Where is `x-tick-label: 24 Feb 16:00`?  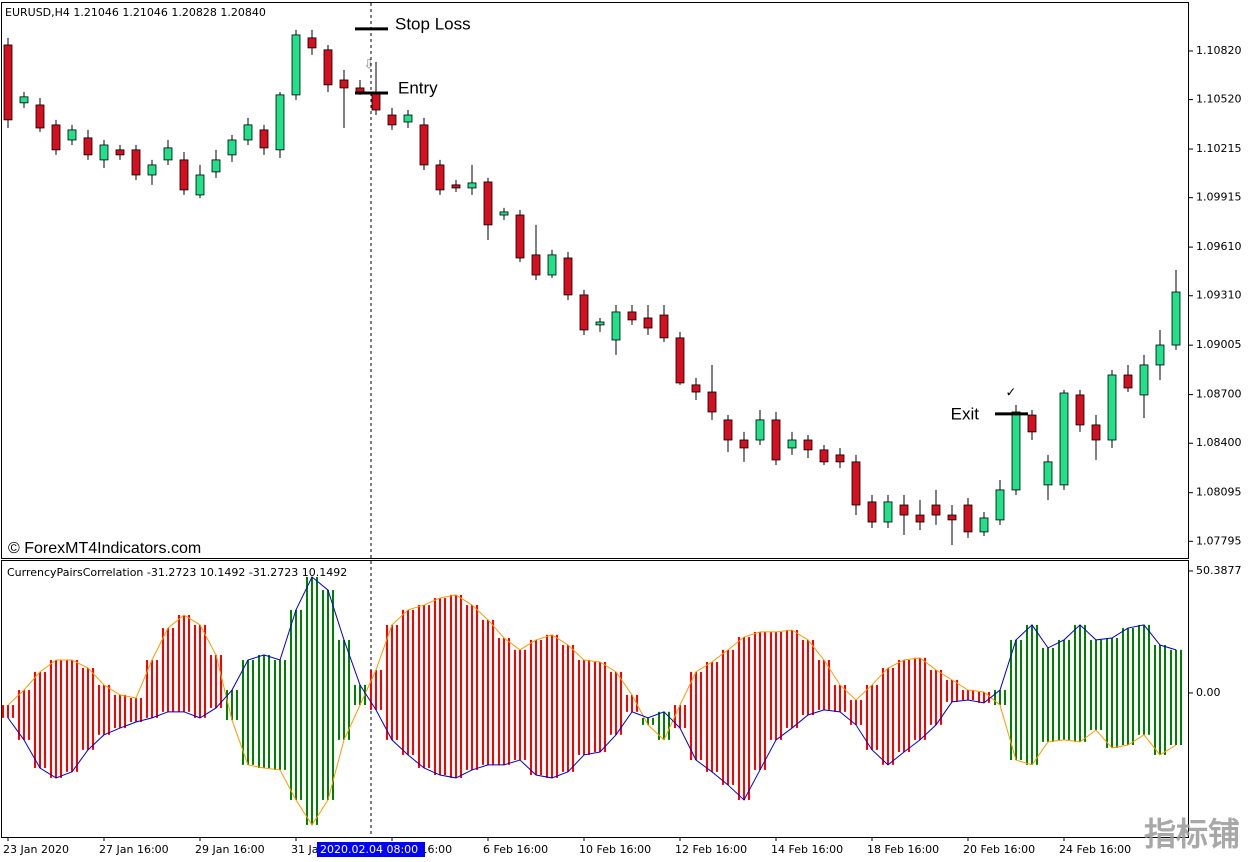
x-tick-label: 24 Feb 16:00 is located at coordinates (1095, 849).